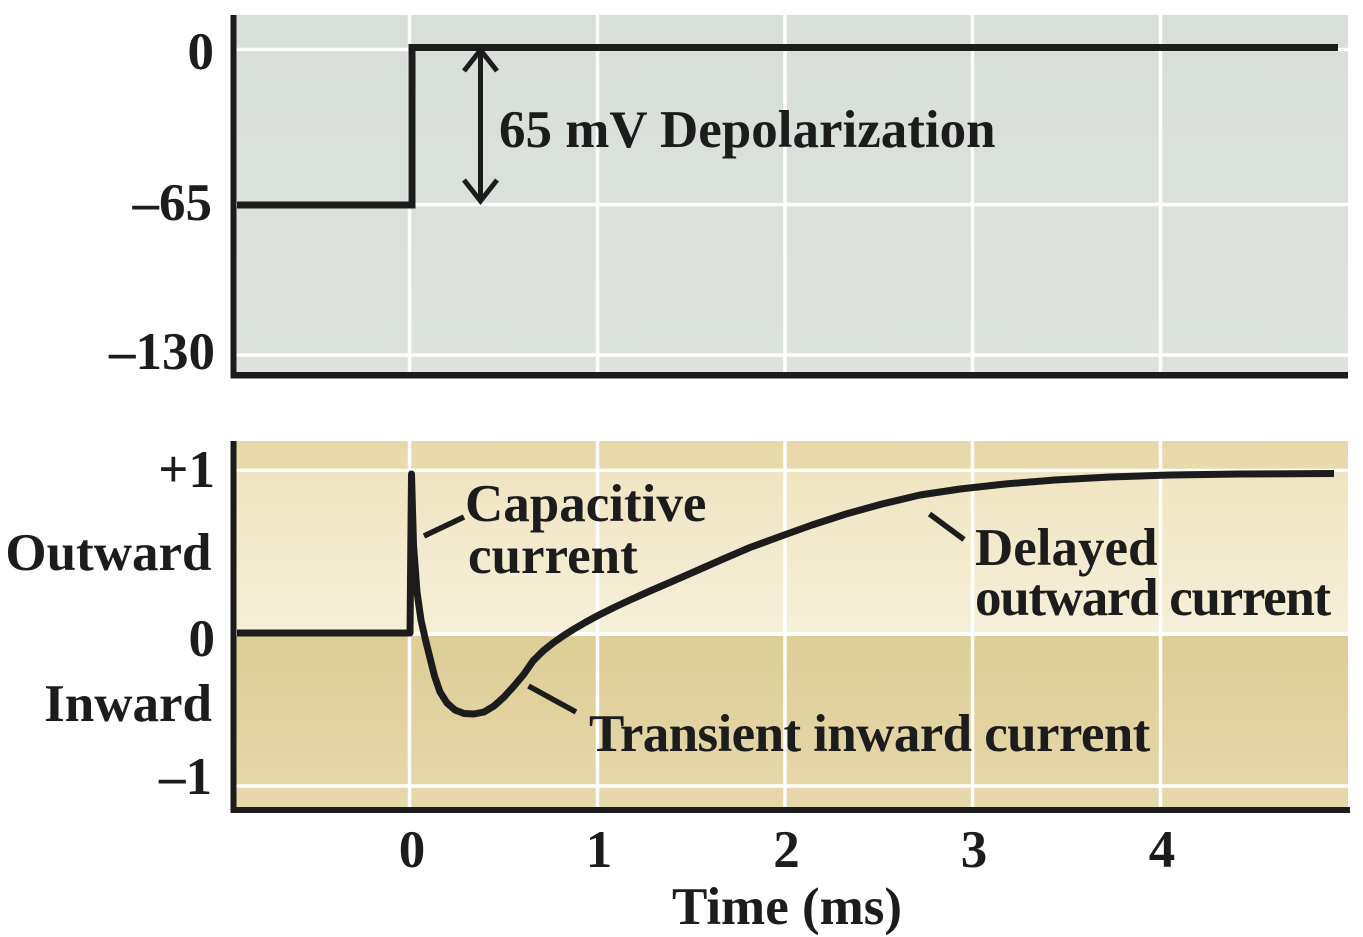 Image resolution: width=1363 pixels, height=937 pixels. Describe the element at coordinates (128, 704) in the screenshot. I see `svg-text: Inward` at that location.